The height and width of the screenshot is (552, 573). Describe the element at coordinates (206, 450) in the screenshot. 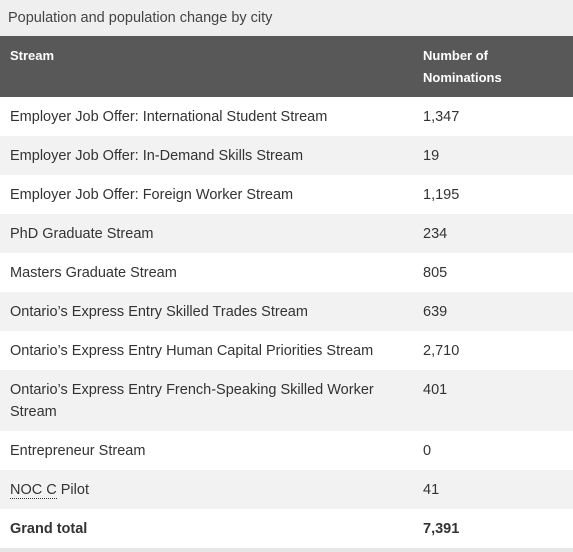

I see `table-cell: Entrepreneur Stream` at that location.